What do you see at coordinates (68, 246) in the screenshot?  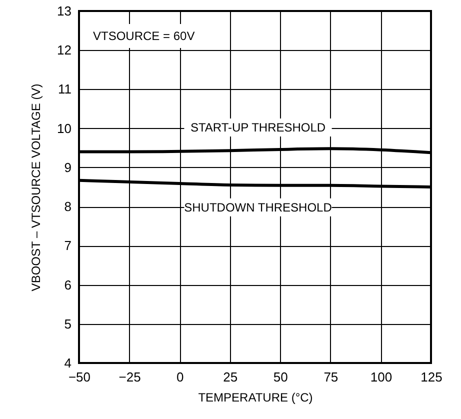 I see `y-tick-label: 7` at bounding box center [68, 246].